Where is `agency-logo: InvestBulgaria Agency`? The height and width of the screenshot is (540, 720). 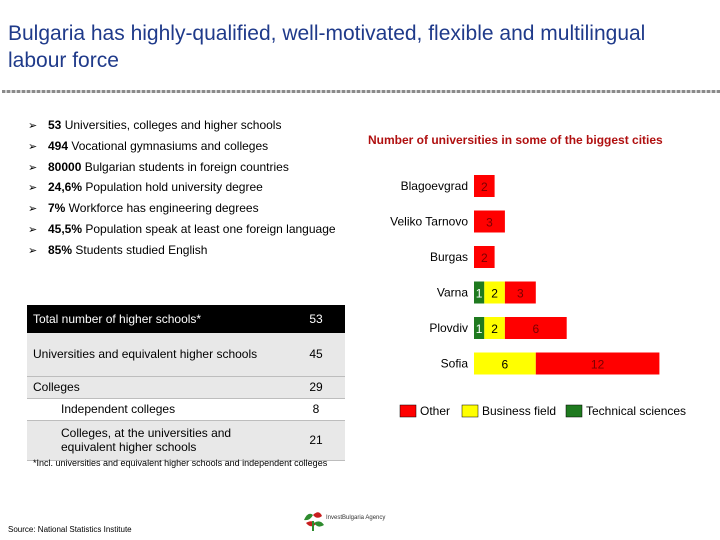
agency-logo: InvestBulgaria Agency is located at coordinates (355, 520).